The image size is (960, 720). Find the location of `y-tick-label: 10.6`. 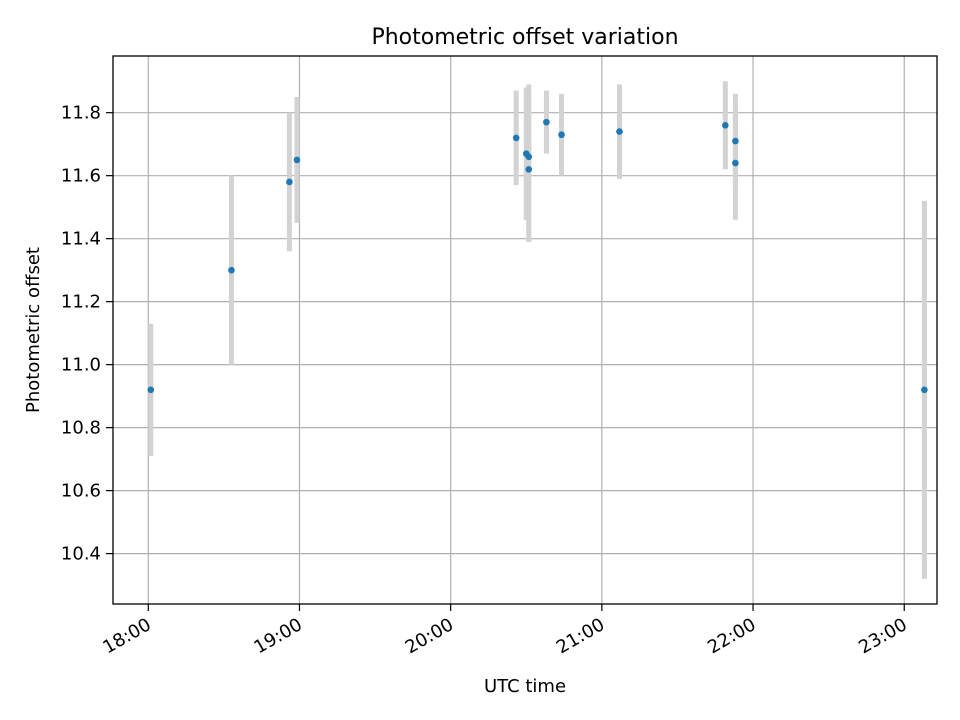

y-tick-label: 10.6 is located at coordinates (81, 491).